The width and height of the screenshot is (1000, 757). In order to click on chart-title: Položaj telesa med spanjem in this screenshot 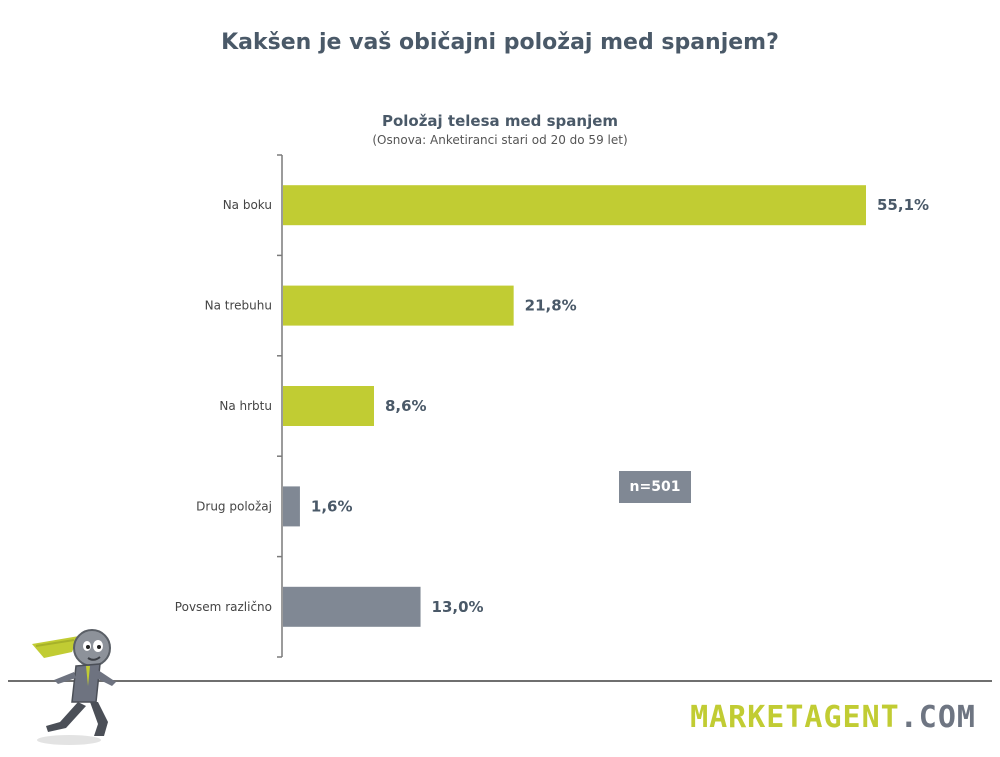, I will do `click(500, 121)`.